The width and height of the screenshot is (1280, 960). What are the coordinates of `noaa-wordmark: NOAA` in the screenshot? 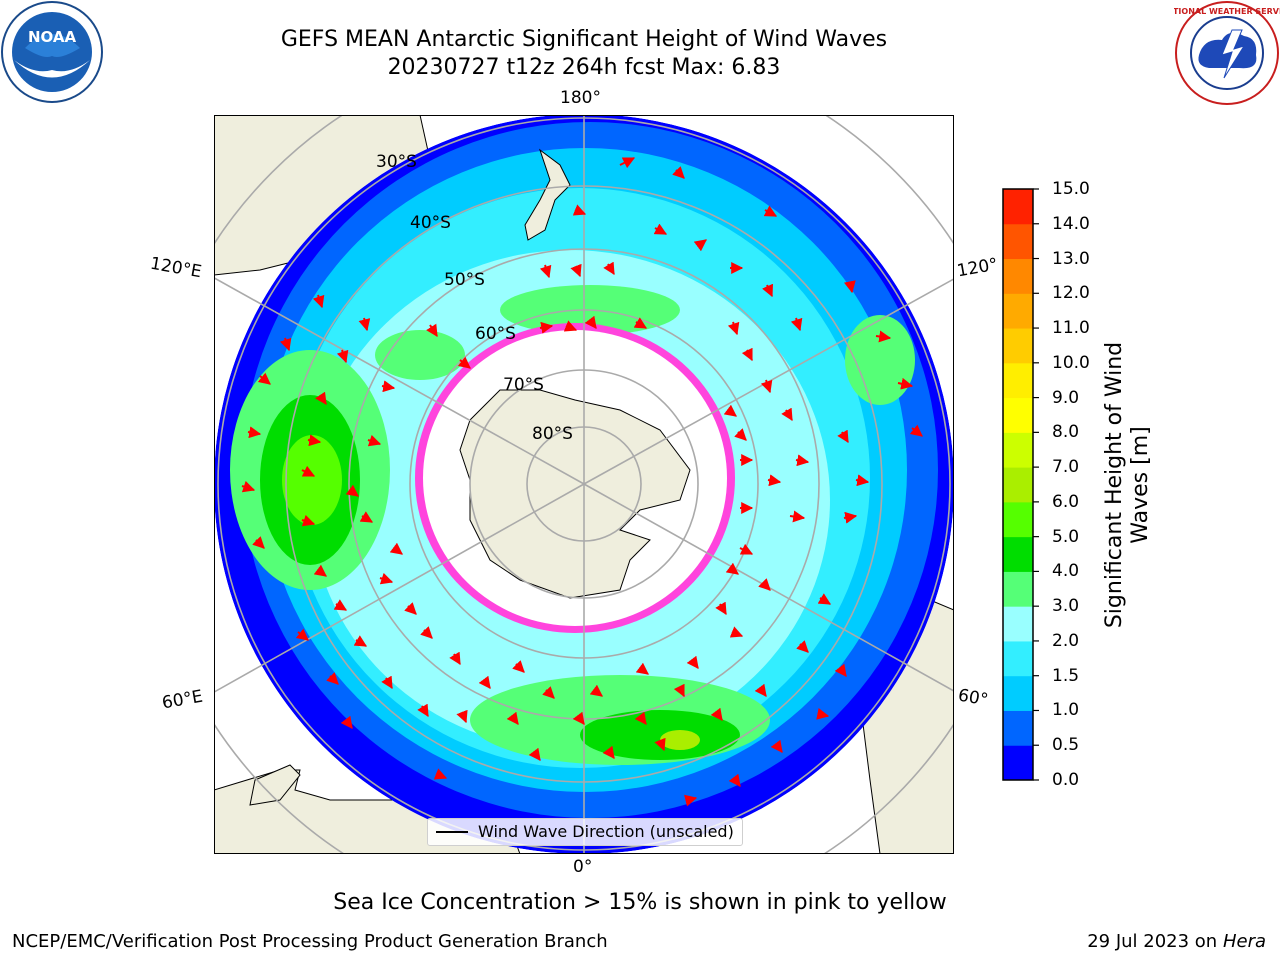 It's located at (52, 37).